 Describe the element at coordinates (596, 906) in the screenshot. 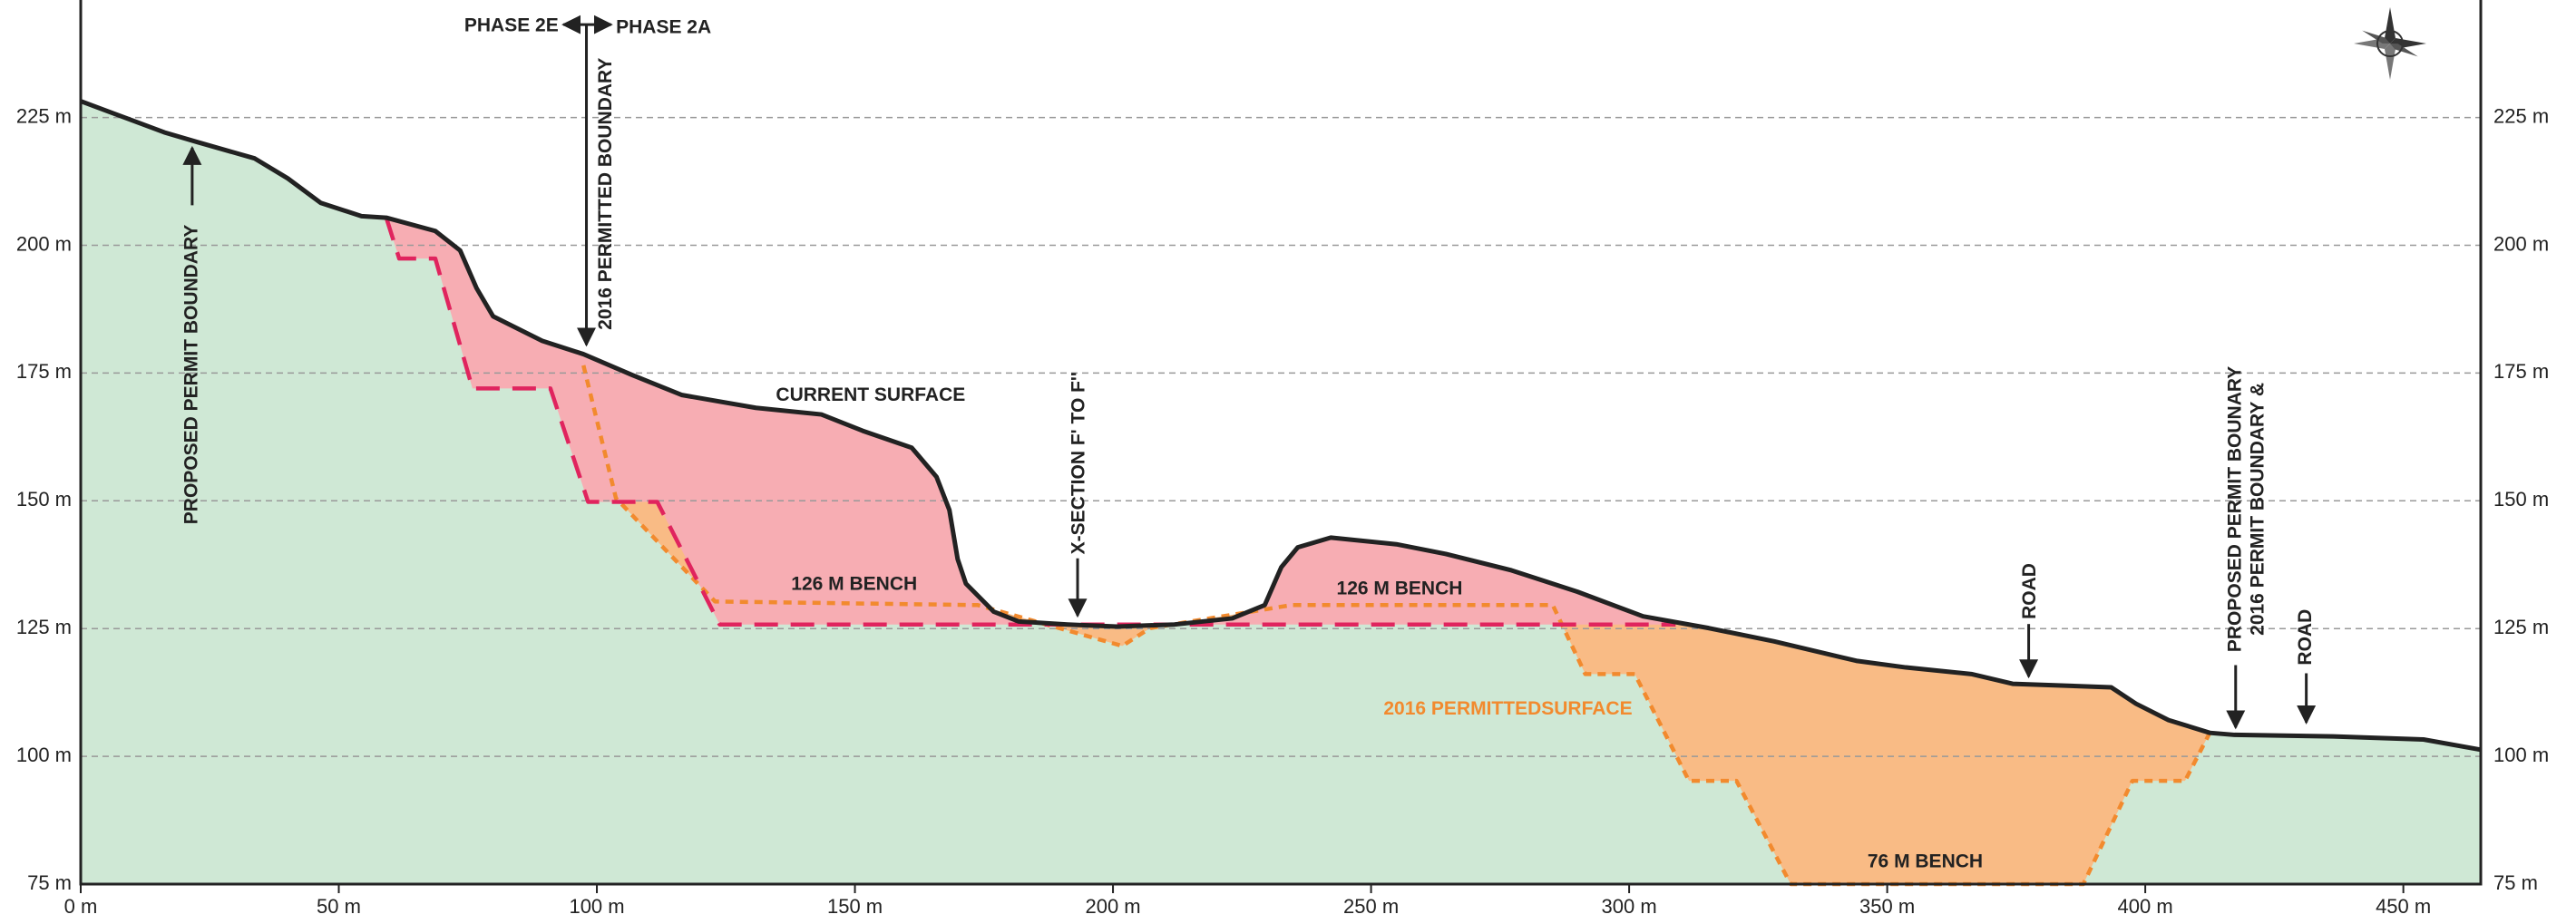

I see `x-tick-label: 100 m` at that location.